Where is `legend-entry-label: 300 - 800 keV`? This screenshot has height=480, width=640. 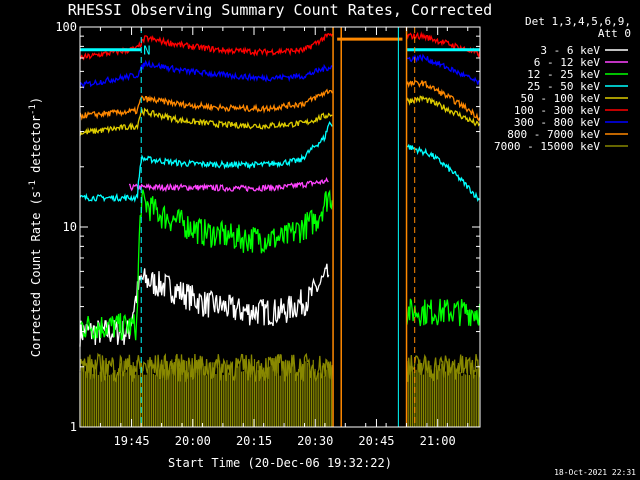
legend-entry-label: 300 - 800 keV is located at coordinates (557, 122).